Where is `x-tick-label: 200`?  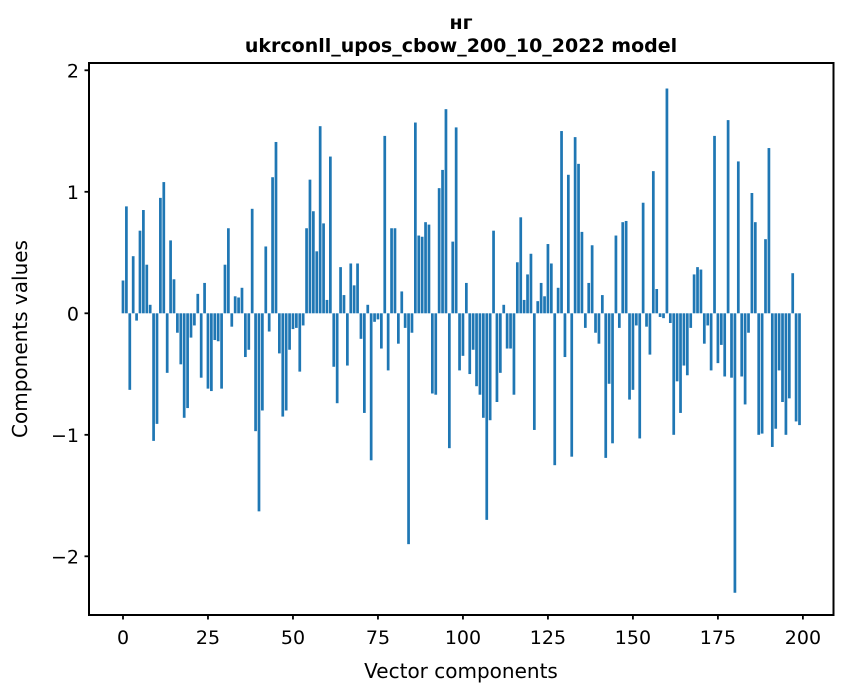
x-tick-label: 200 is located at coordinates (803, 638).